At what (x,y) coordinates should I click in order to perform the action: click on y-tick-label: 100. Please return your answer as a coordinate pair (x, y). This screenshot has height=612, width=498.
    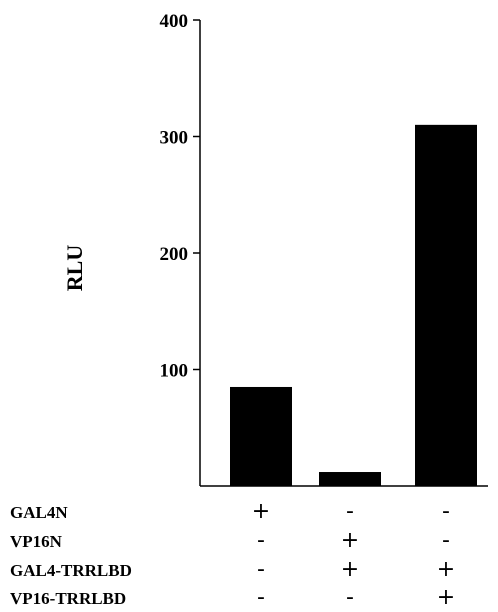
    Looking at the image, I should click on (174, 371).